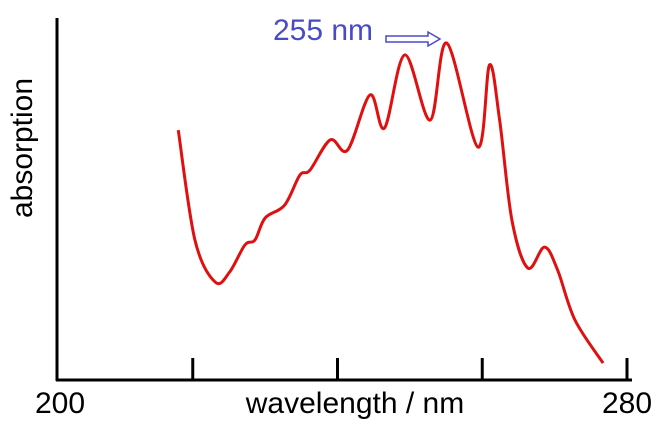  What do you see at coordinates (60, 403) in the screenshot?
I see `x-tick-label: 200` at bounding box center [60, 403].